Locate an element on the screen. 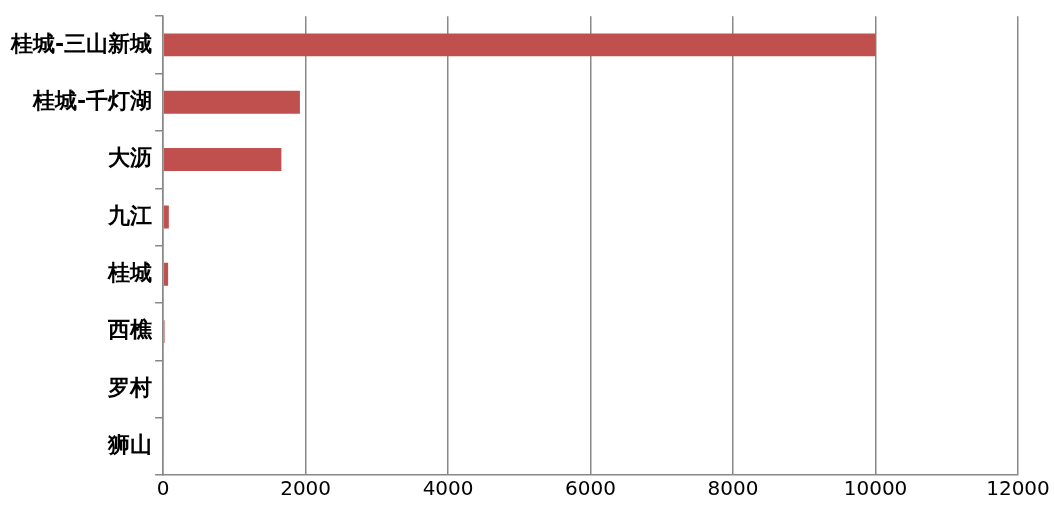 The width and height of the screenshot is (1054, 509). y-tick-label: 桂城-三山新城 is located at coordinates (81, 43).